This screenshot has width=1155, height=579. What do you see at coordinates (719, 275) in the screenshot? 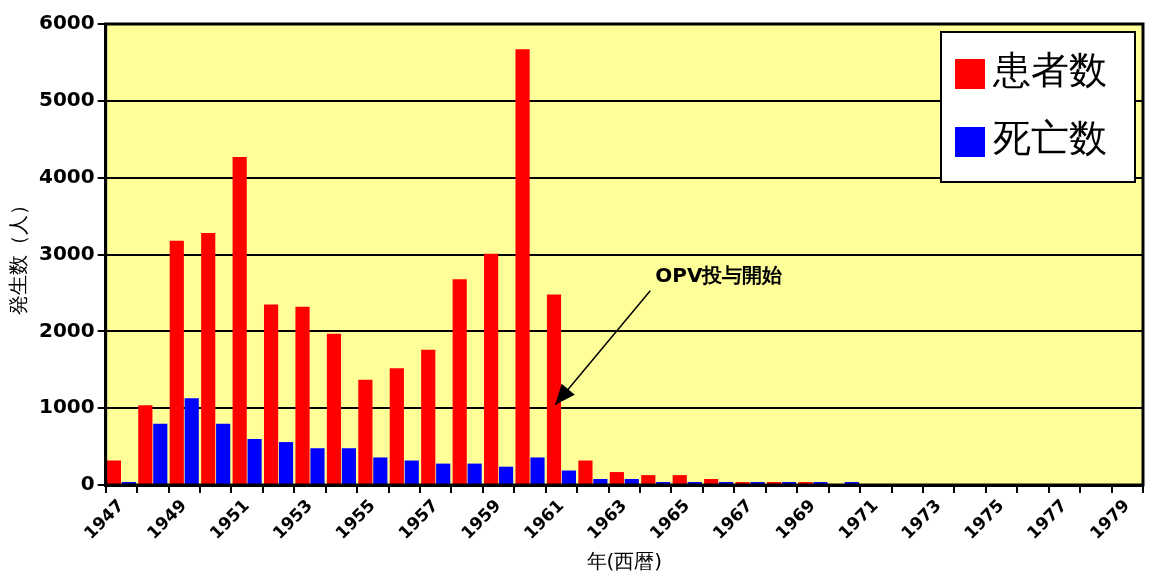
I see `annotation: OPV投与開始` at bounding box center [719, 275].